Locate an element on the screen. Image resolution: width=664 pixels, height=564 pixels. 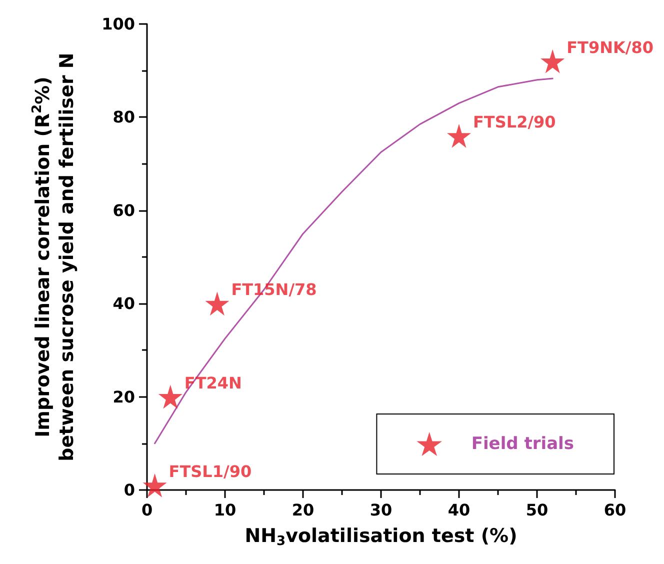
annotation: FTSL2/90 is located at coordinates (514, 122).